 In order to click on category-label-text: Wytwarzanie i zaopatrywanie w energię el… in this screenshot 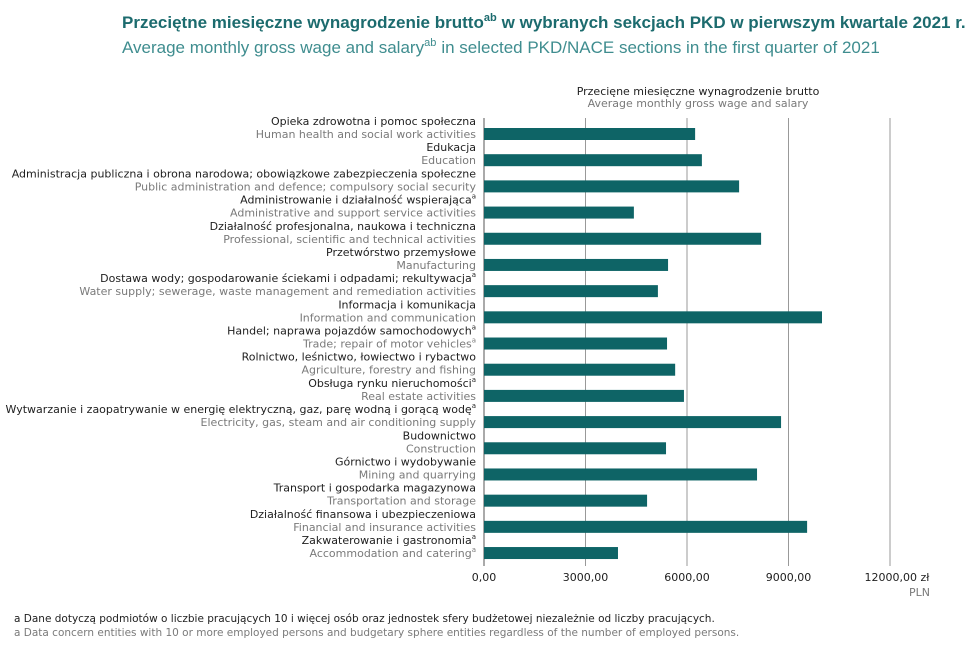, I will do `click(239, 409)`.